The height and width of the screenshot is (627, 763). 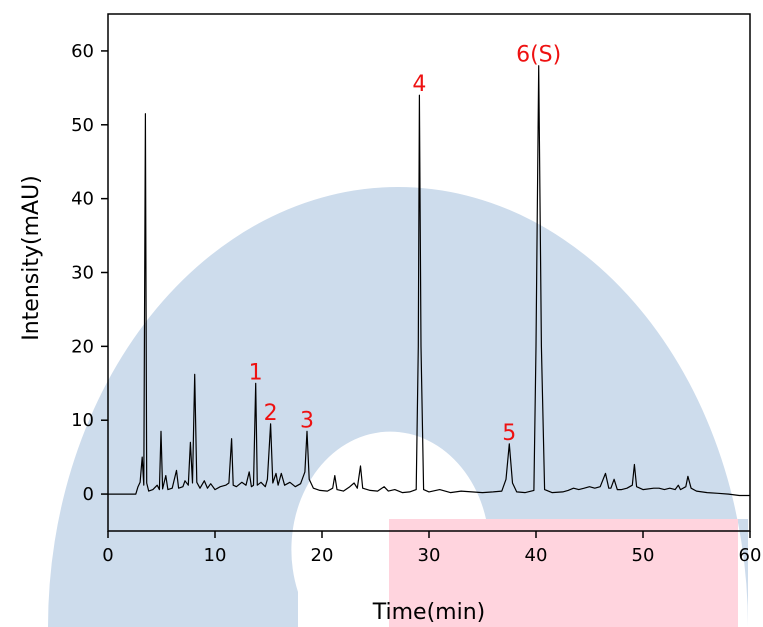 I want to click on peak-label-1: 1, so click(x=256, y=372).